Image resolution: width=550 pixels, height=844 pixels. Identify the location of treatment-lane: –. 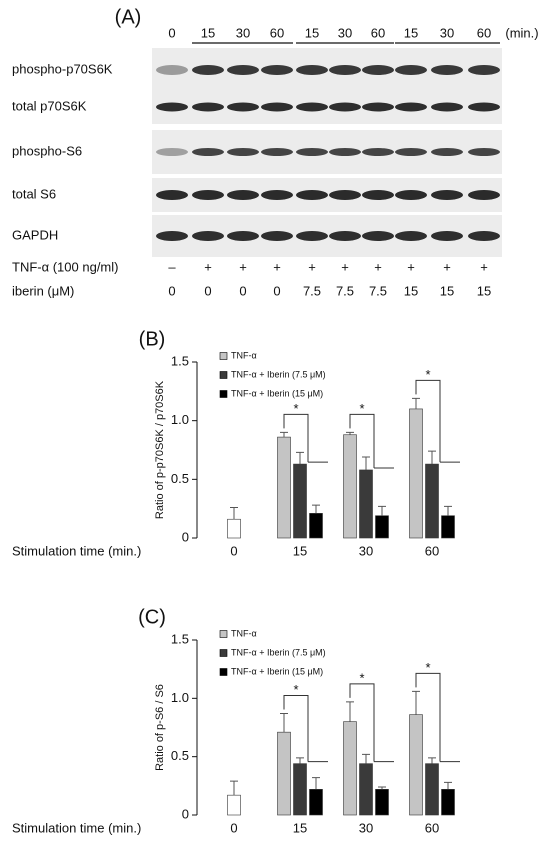
(172, 266).